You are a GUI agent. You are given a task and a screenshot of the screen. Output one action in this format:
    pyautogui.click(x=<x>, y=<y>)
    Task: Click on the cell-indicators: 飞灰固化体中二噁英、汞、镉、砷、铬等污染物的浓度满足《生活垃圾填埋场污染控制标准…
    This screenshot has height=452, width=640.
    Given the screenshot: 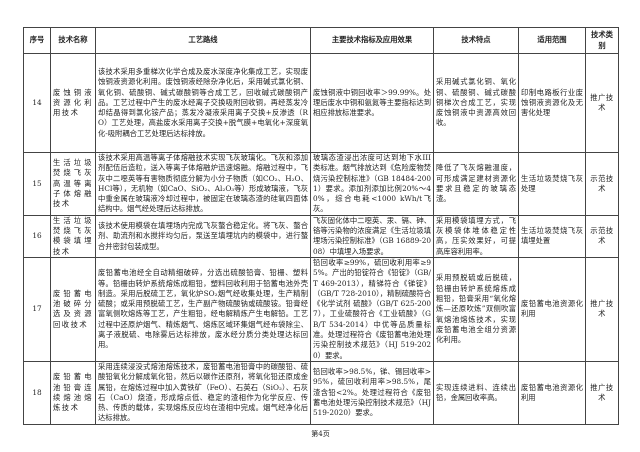 What is the action you would take?
    pyautogui.click(x=372, y=236)
    